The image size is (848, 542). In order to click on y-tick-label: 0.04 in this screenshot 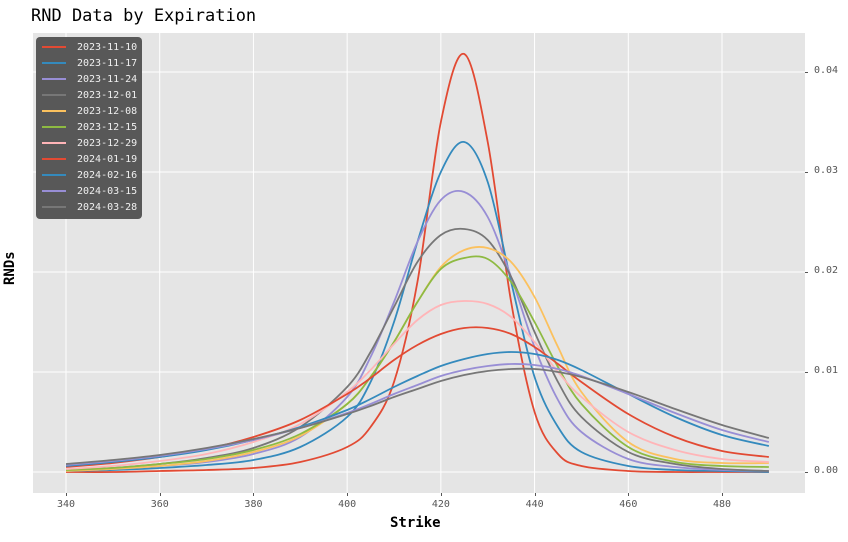, I will do `click(826, 70)`.